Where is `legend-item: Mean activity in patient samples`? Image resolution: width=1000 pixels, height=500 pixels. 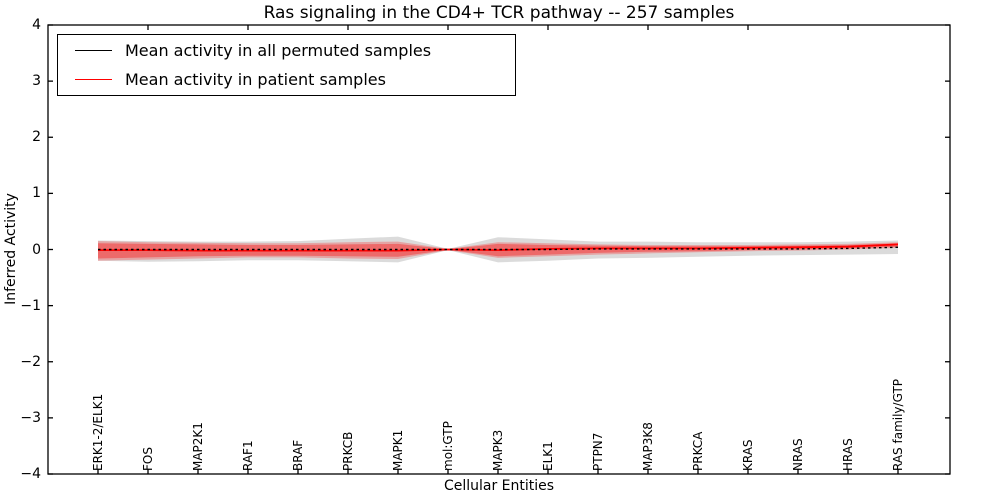 legend-item: Mean activity in patient samples is located at coordinates (286, 79).